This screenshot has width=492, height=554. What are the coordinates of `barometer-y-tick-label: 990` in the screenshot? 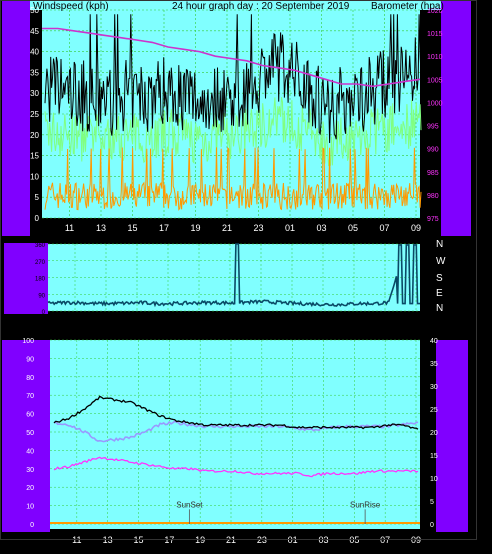 It's located at (433, 150).